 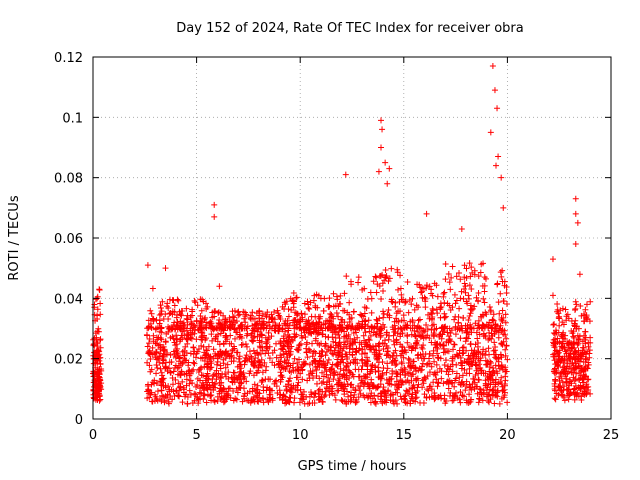 I want to click on x-axis-label: GPS time / hours, so click(x=352, y=466).